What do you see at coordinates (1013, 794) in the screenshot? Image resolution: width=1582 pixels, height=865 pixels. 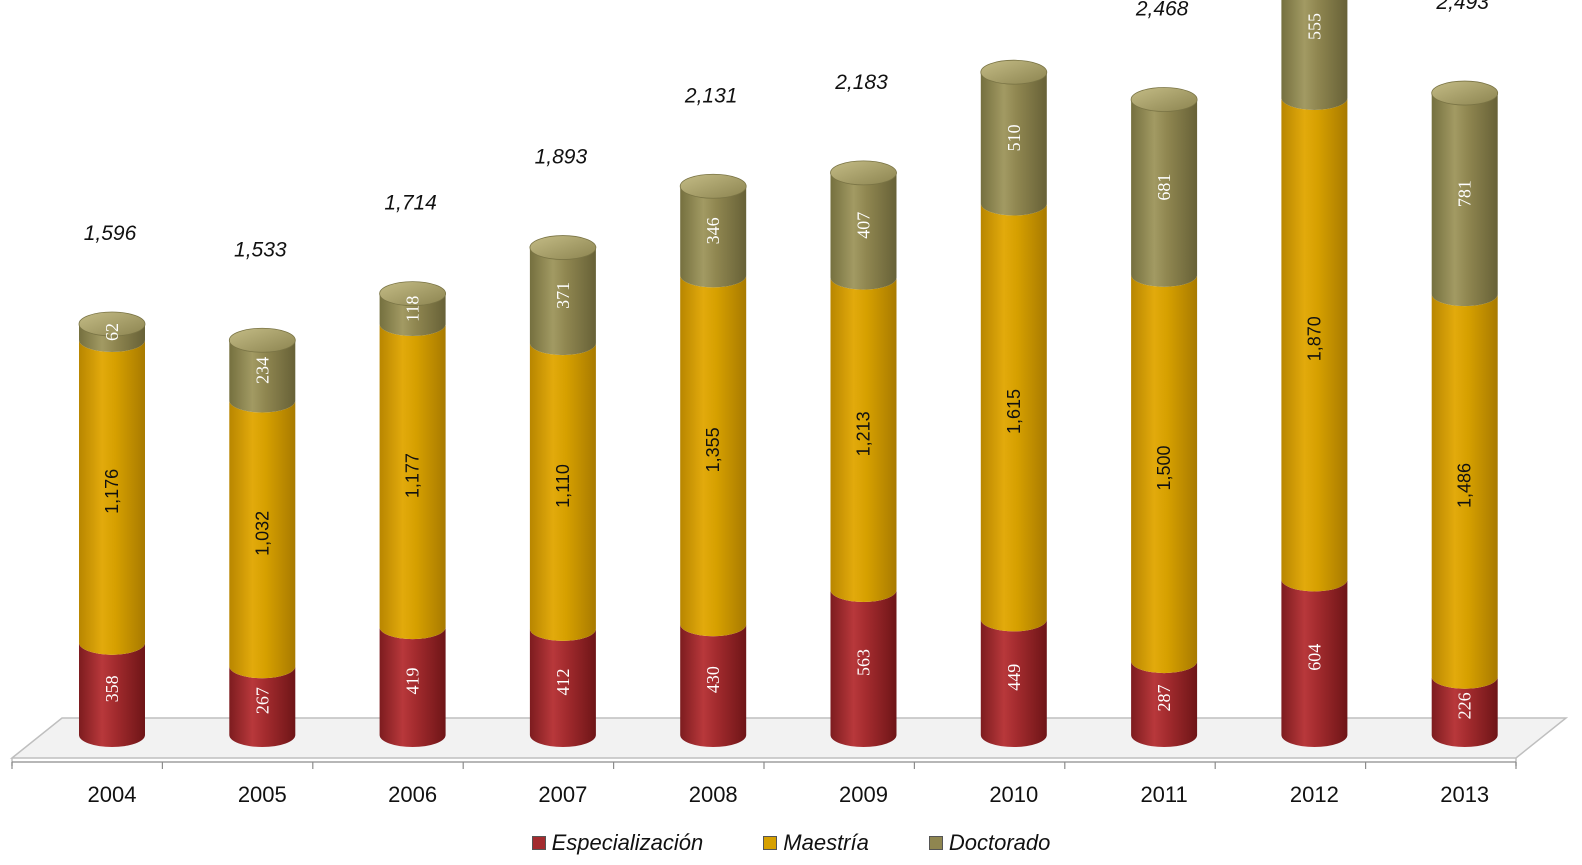 I see `x-tick-label: 2010` at bounding box center [1013, 794].